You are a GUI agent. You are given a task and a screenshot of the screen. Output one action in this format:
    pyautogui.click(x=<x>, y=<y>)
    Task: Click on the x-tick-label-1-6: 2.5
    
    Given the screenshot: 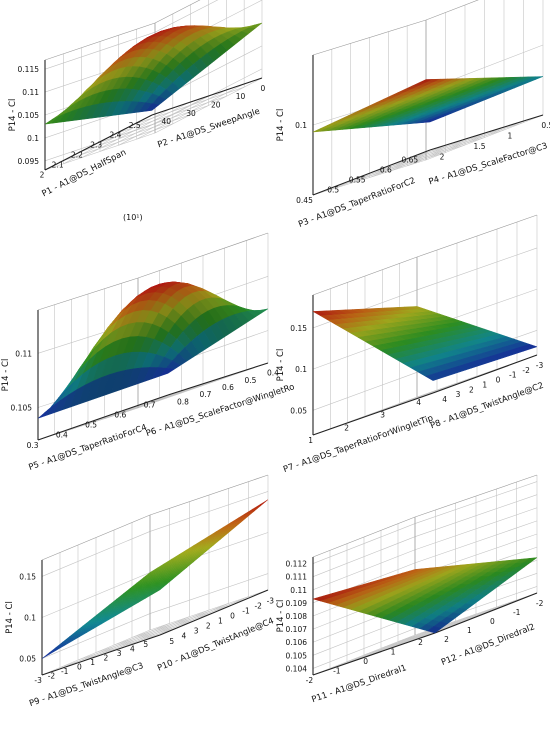 What is the action you would take?
    pyautogui.click(x=135, y=125)
    